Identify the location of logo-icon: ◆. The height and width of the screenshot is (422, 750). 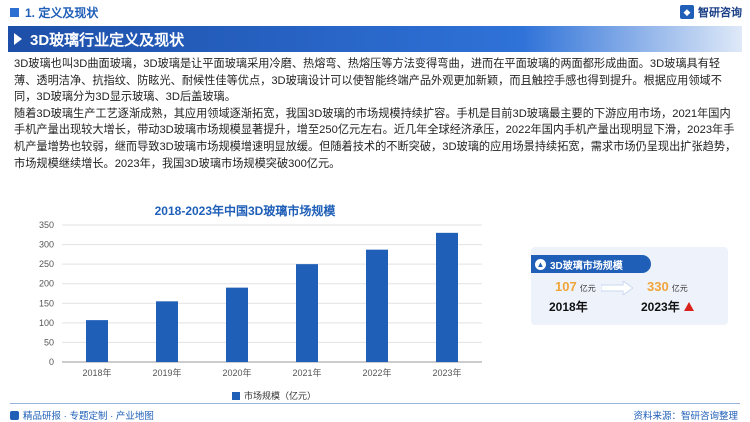
(687, 12).